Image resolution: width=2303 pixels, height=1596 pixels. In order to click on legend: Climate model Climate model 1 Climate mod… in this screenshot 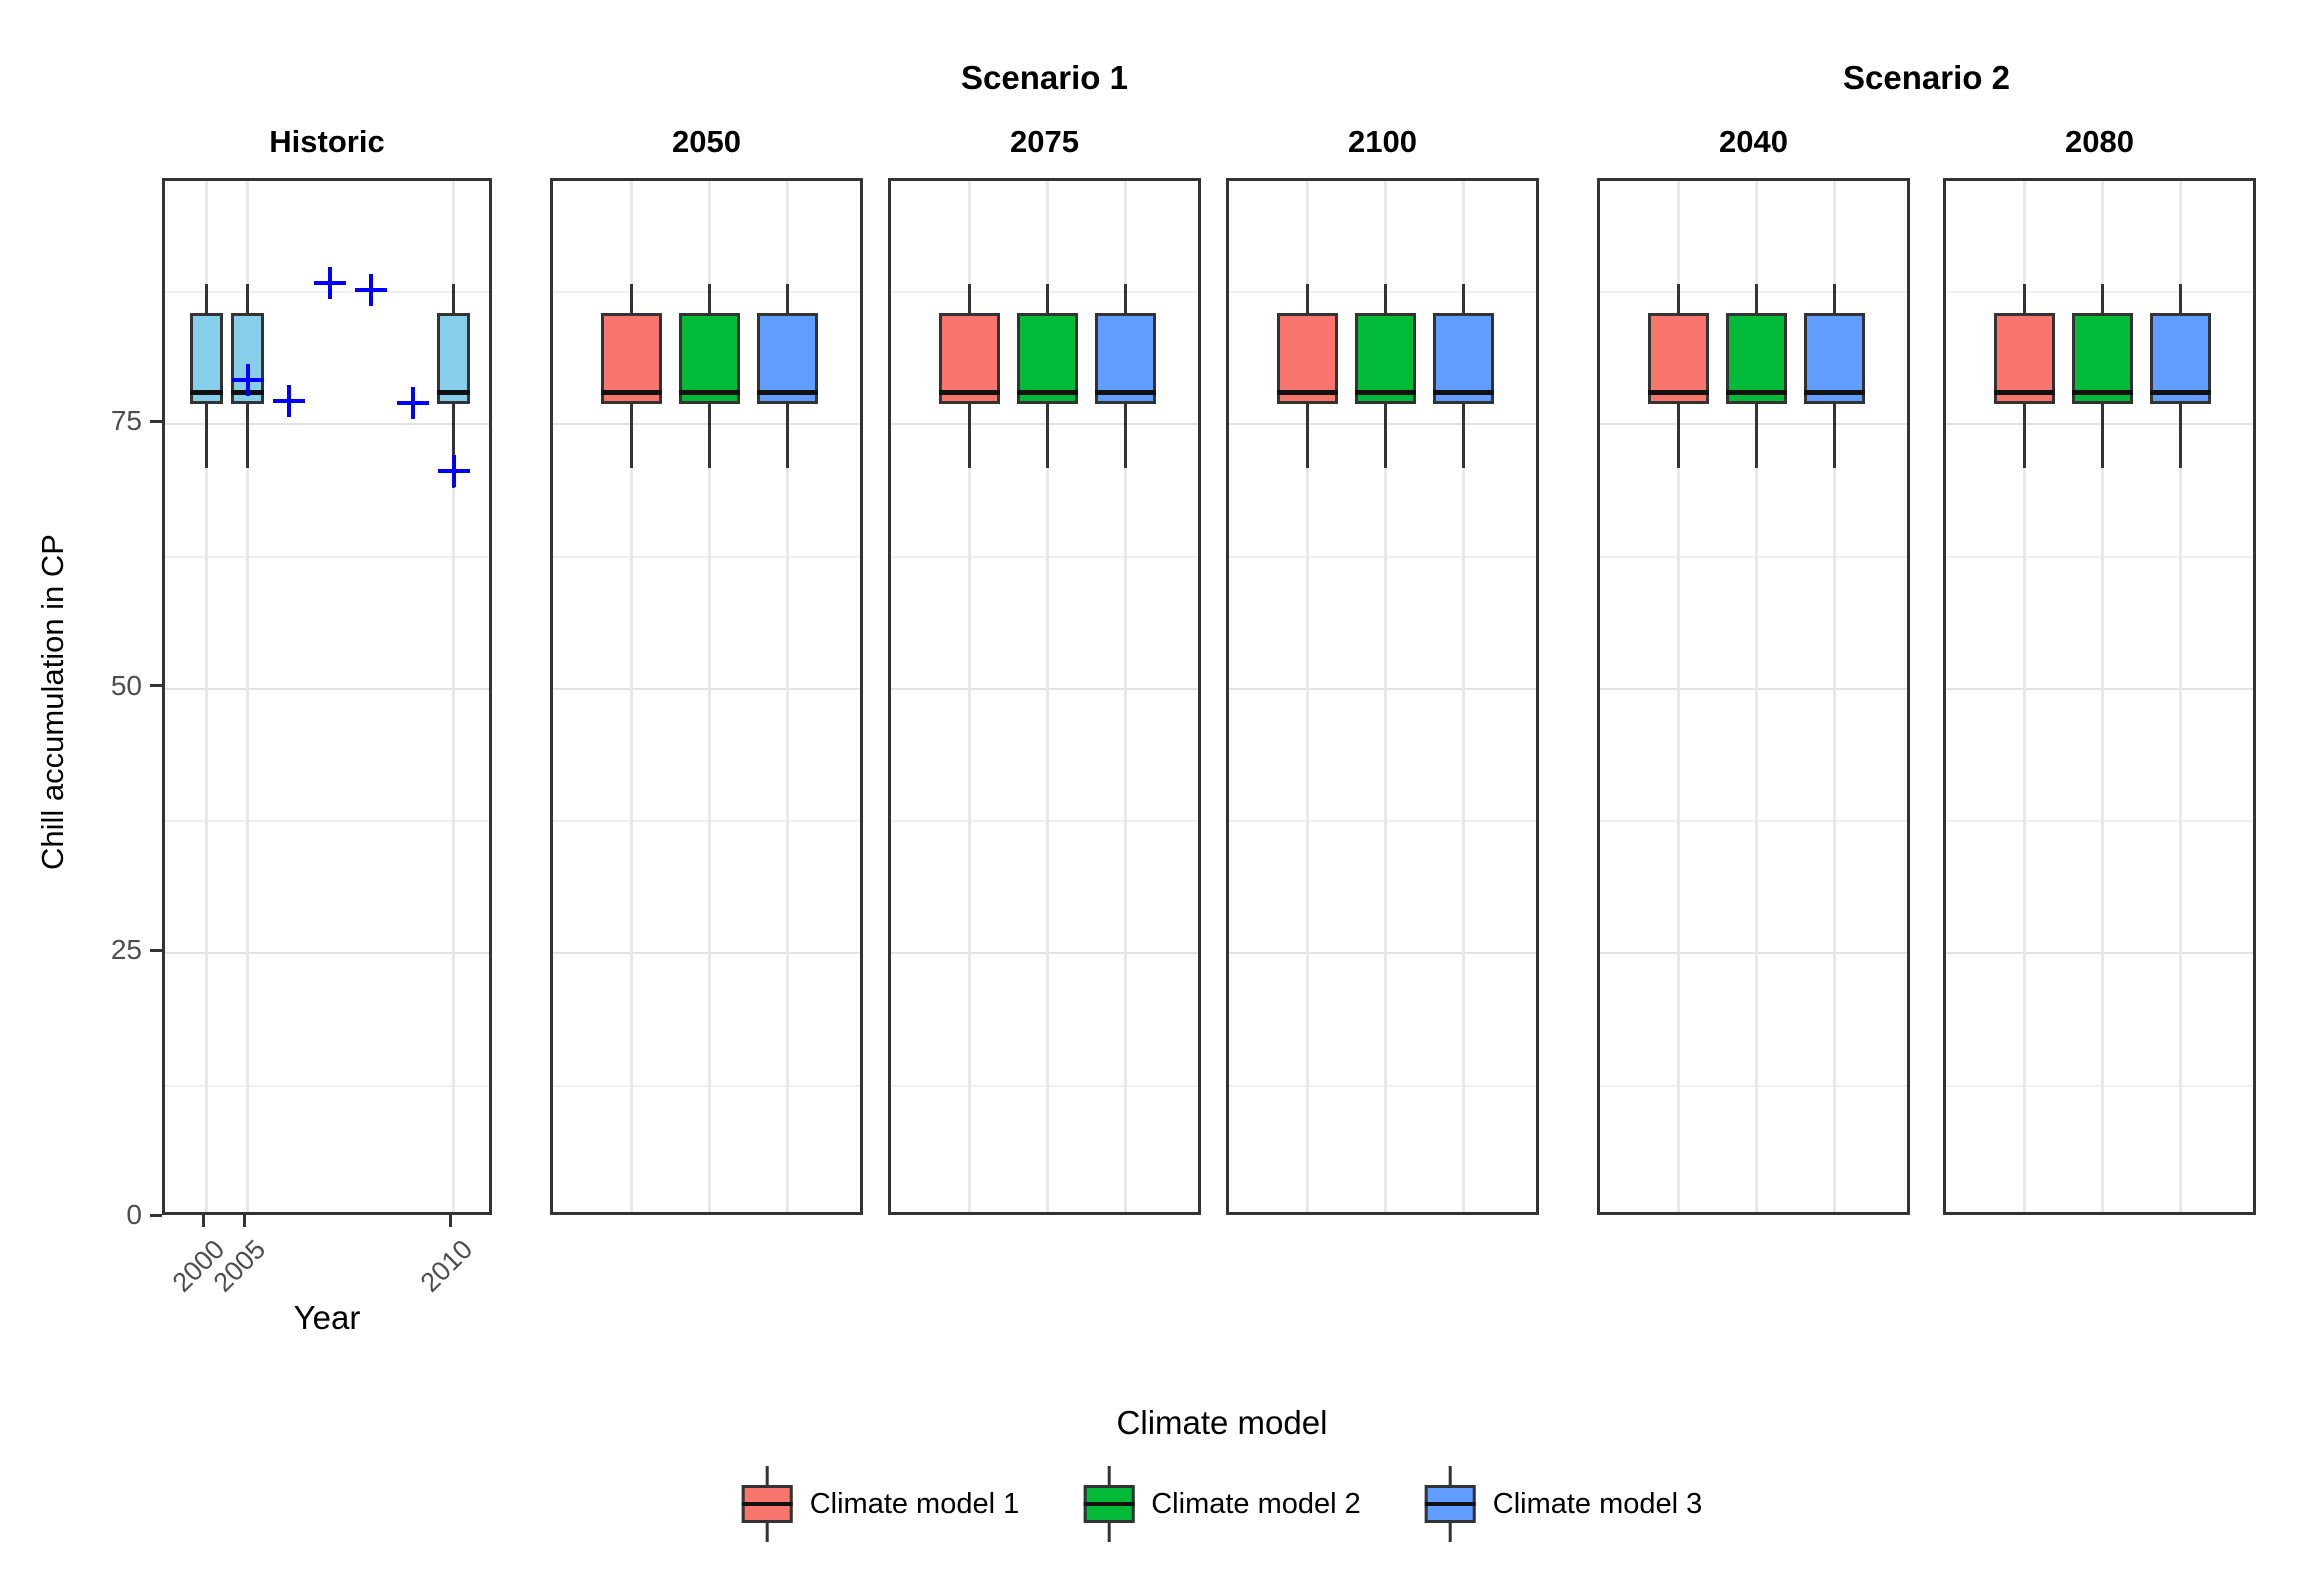, I will do `click(1222, 1473)`.